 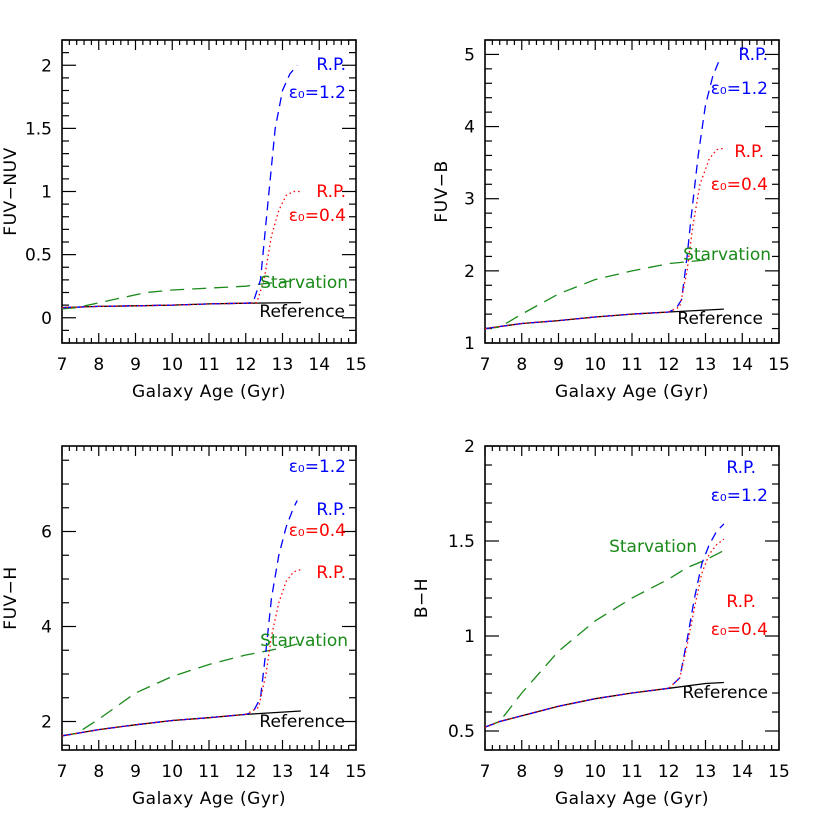 What do you see at coordinates (46, 533) in the screenshot?
I see `y-tick-label: 6` at bounding box center [46, 533].